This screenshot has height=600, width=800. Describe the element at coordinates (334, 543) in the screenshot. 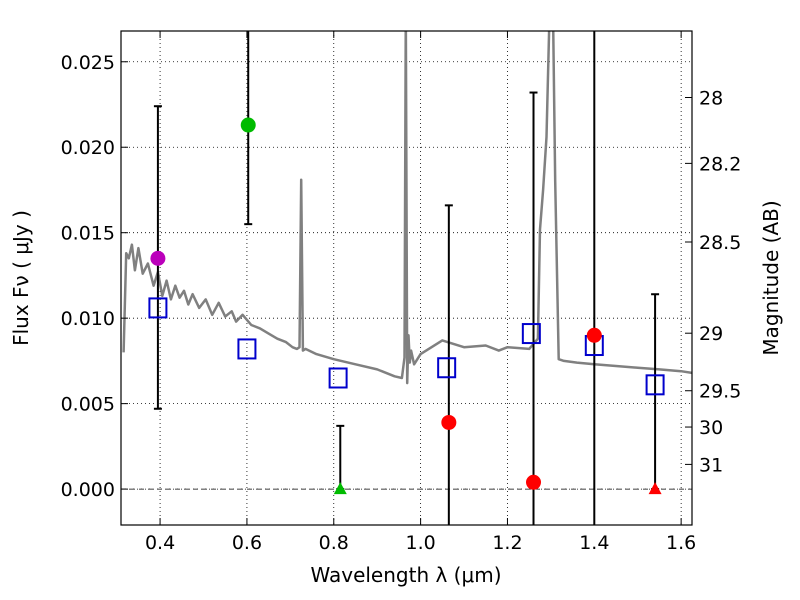

I see `x-tick-label: 0.8` at that location.